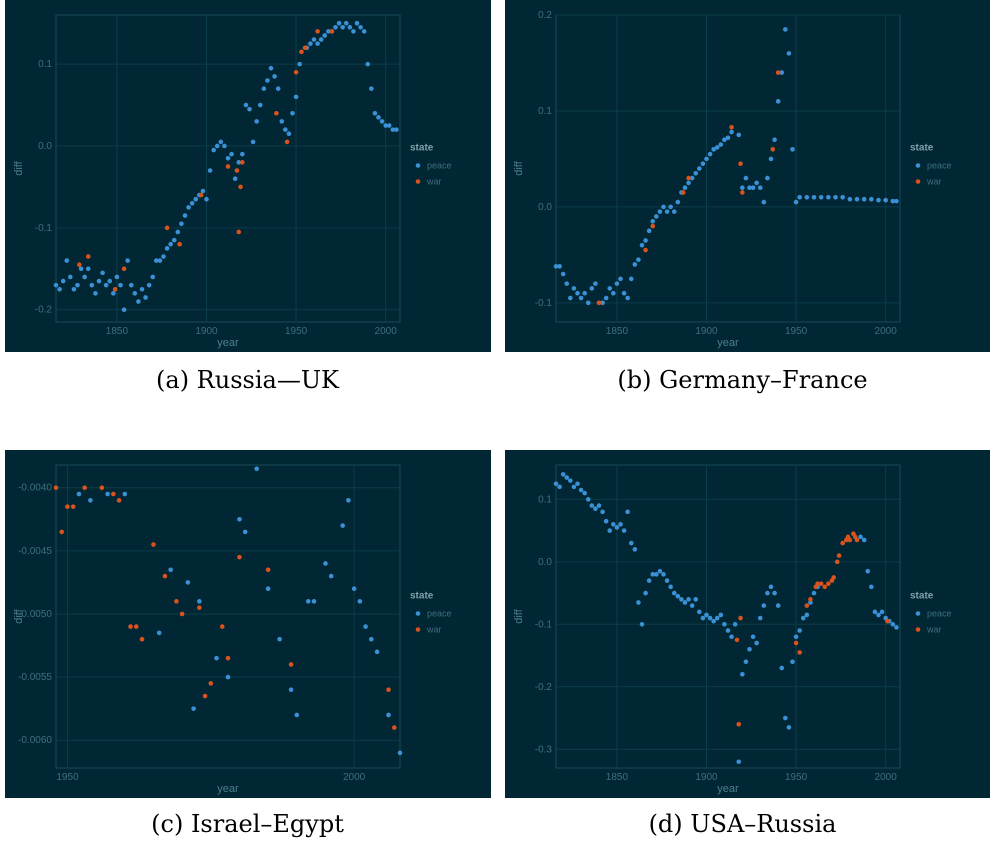 The image size is (990, 848). What do you see at coordinates (35, 551) in the screenshot?
I see `y-tick-label: -0.0045` at bounding box center [35, 551].